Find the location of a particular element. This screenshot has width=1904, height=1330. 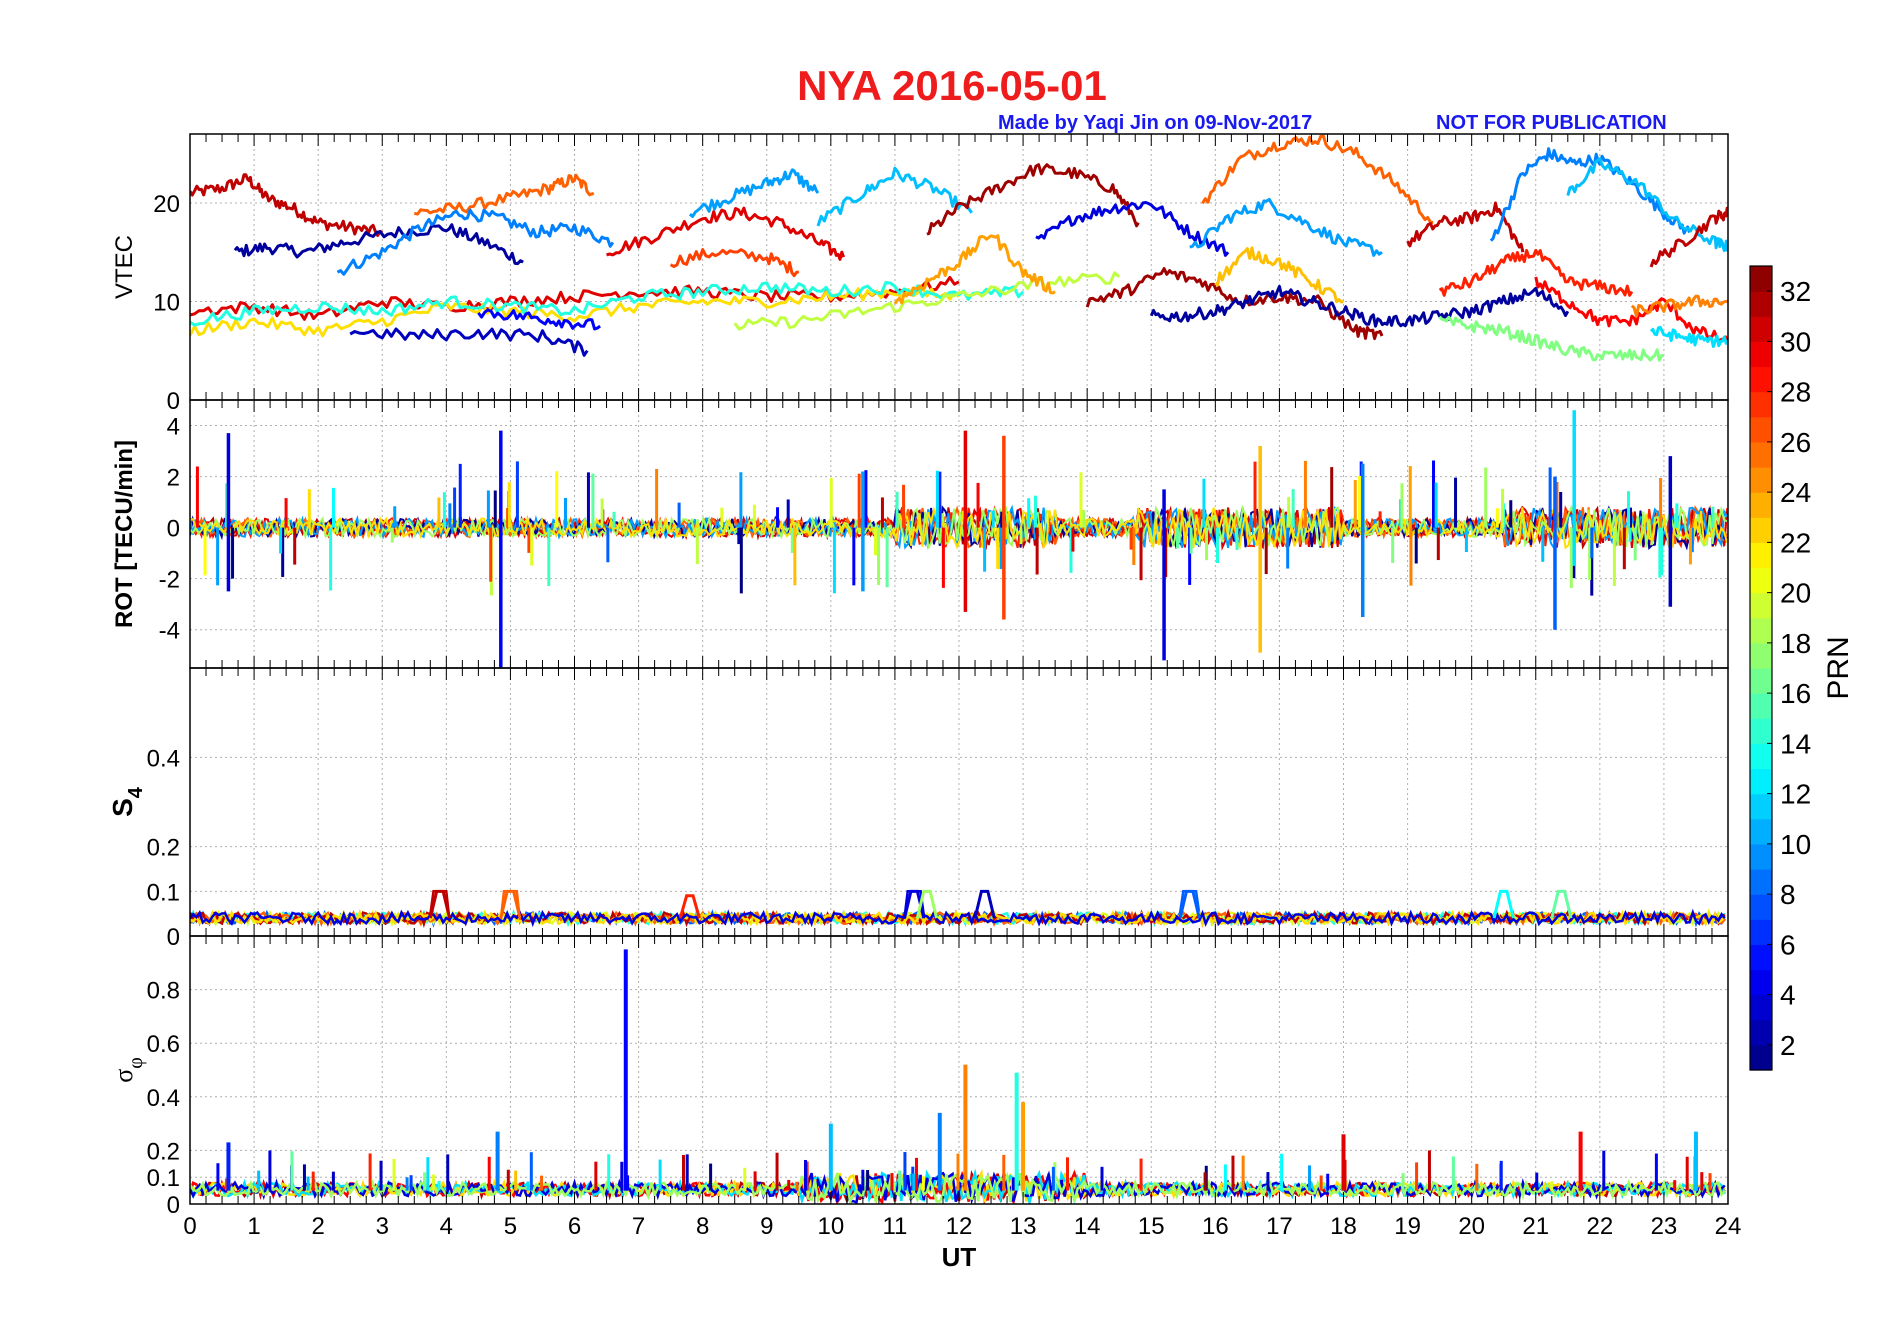

y-tick-label: 0.8 is located at coordinates (163, 991).